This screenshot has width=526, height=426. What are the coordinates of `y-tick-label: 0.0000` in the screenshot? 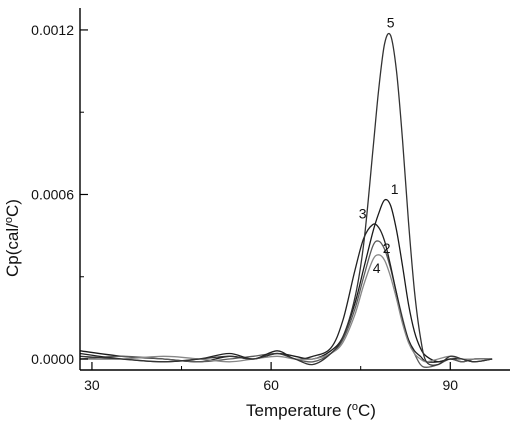 It's located at (52, 359).